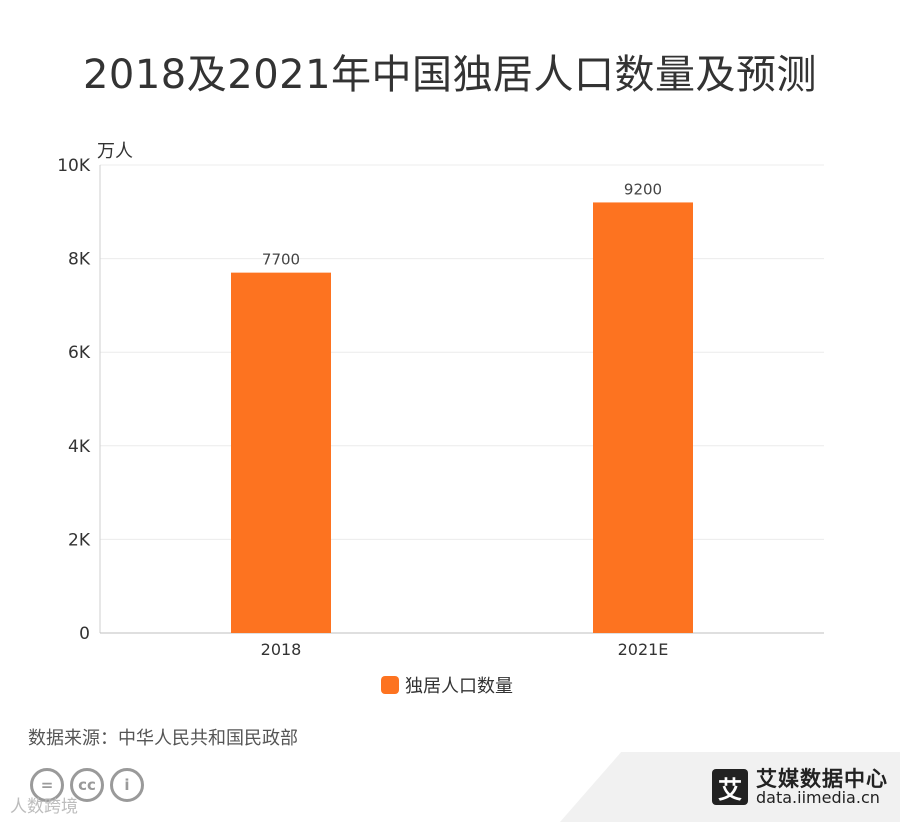 The image size is (900, 822). I want to click on y-tick-label: 2K, so click(79, 540).